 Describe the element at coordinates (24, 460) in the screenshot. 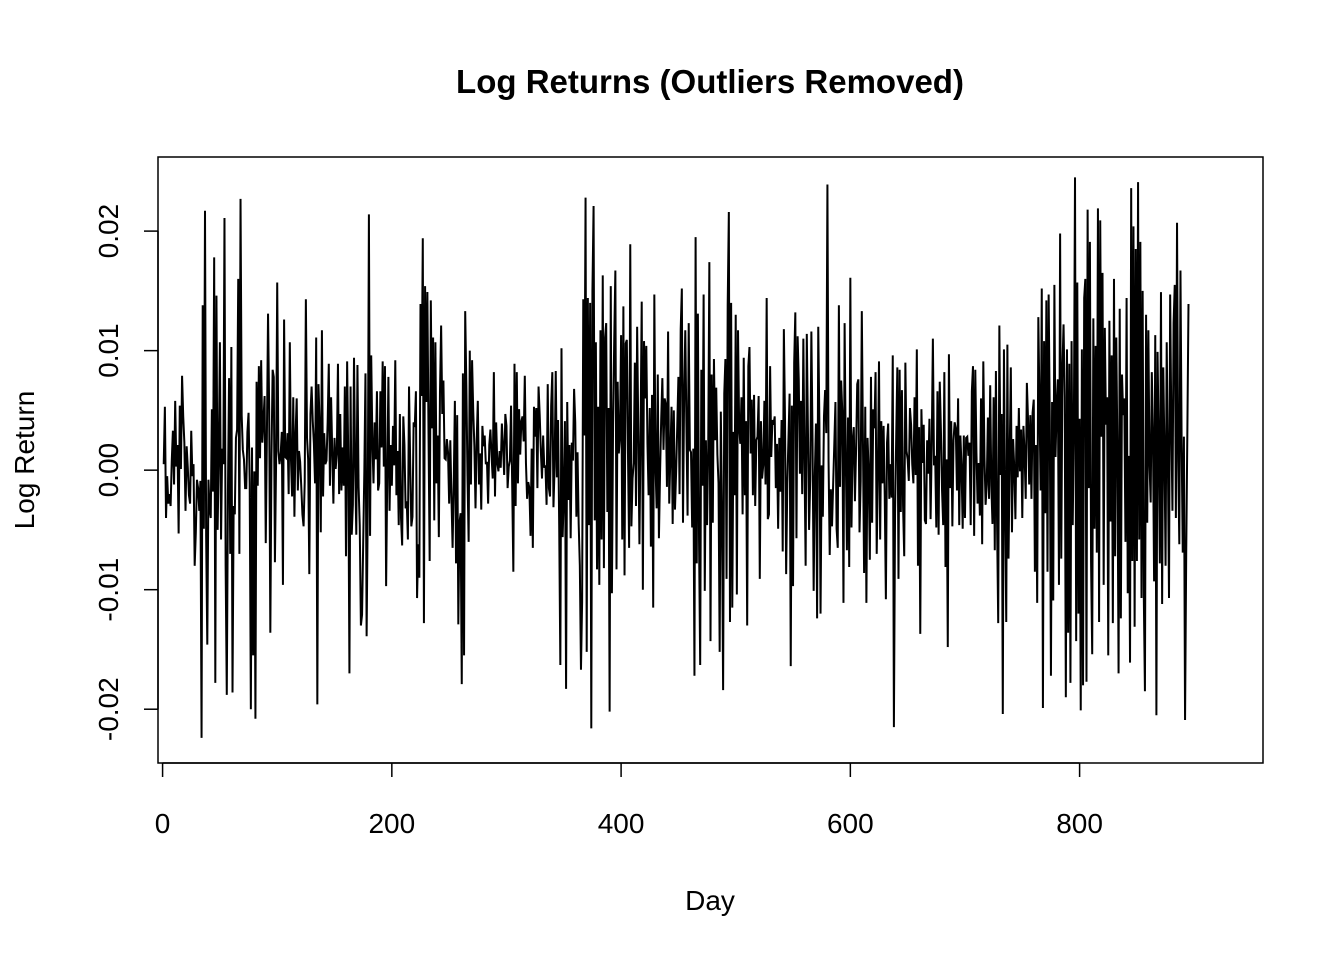

I see `y-axis-label: Log Return` at that location.